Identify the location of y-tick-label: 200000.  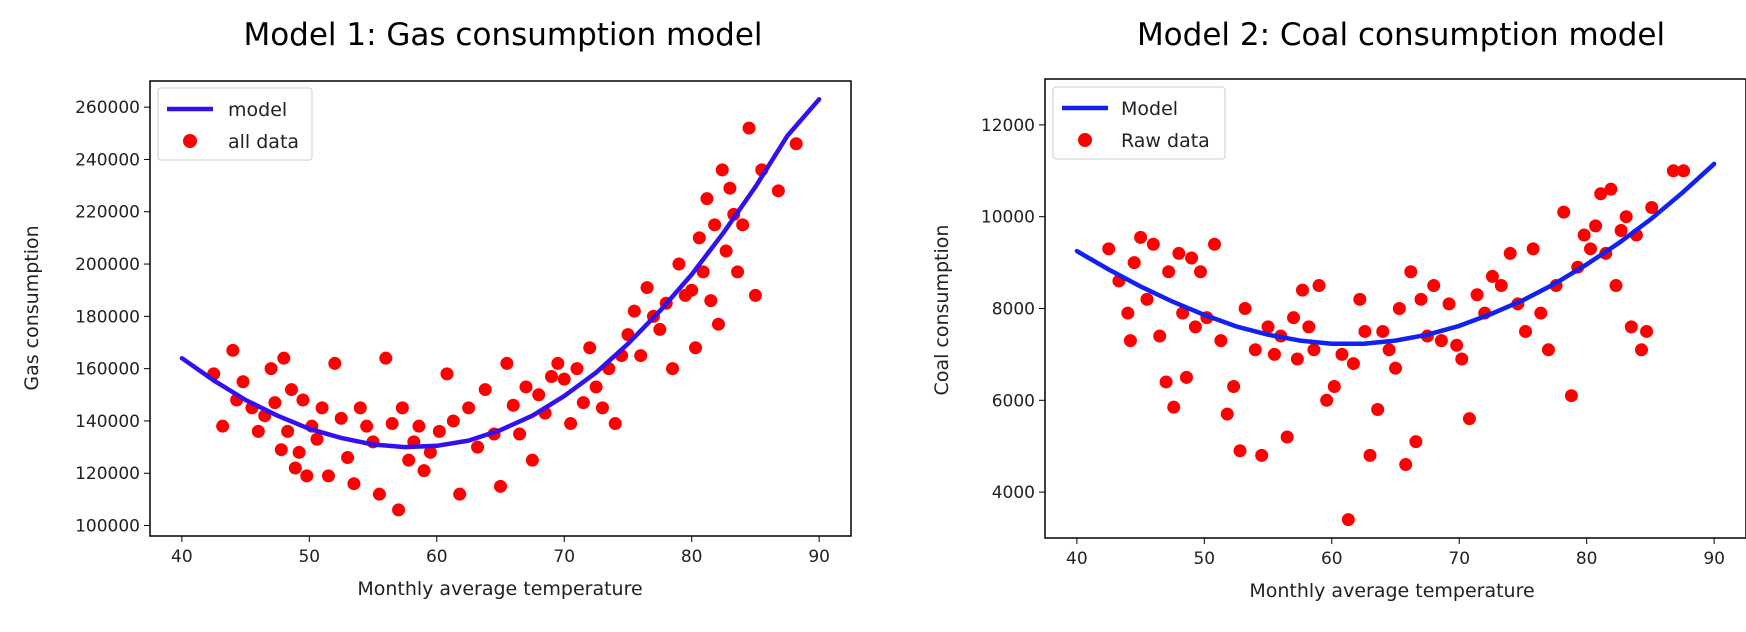
(107, 265).